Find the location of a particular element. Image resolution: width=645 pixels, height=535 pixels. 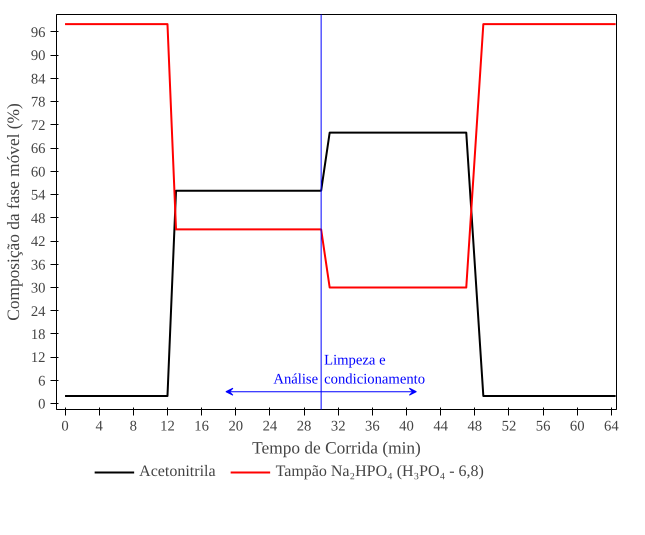

y-tick-label: 72 is located at coordinates (38, 126).